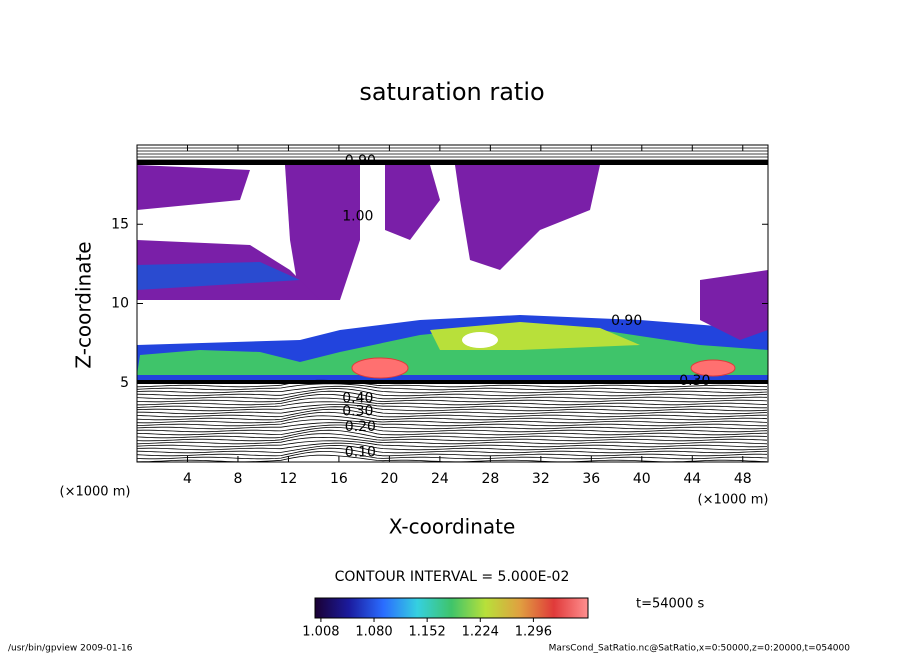  What do you see at coordinates (320, 632) in the screenshot?
I see `colorbar-tick-label: 1.008` at bounding box center [320, 632].